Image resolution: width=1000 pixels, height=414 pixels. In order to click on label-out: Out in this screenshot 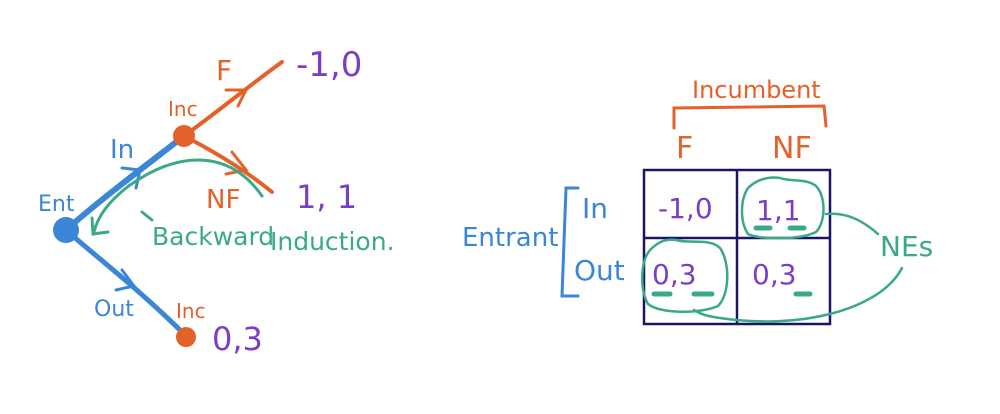, I will do `click(114, 309)`.